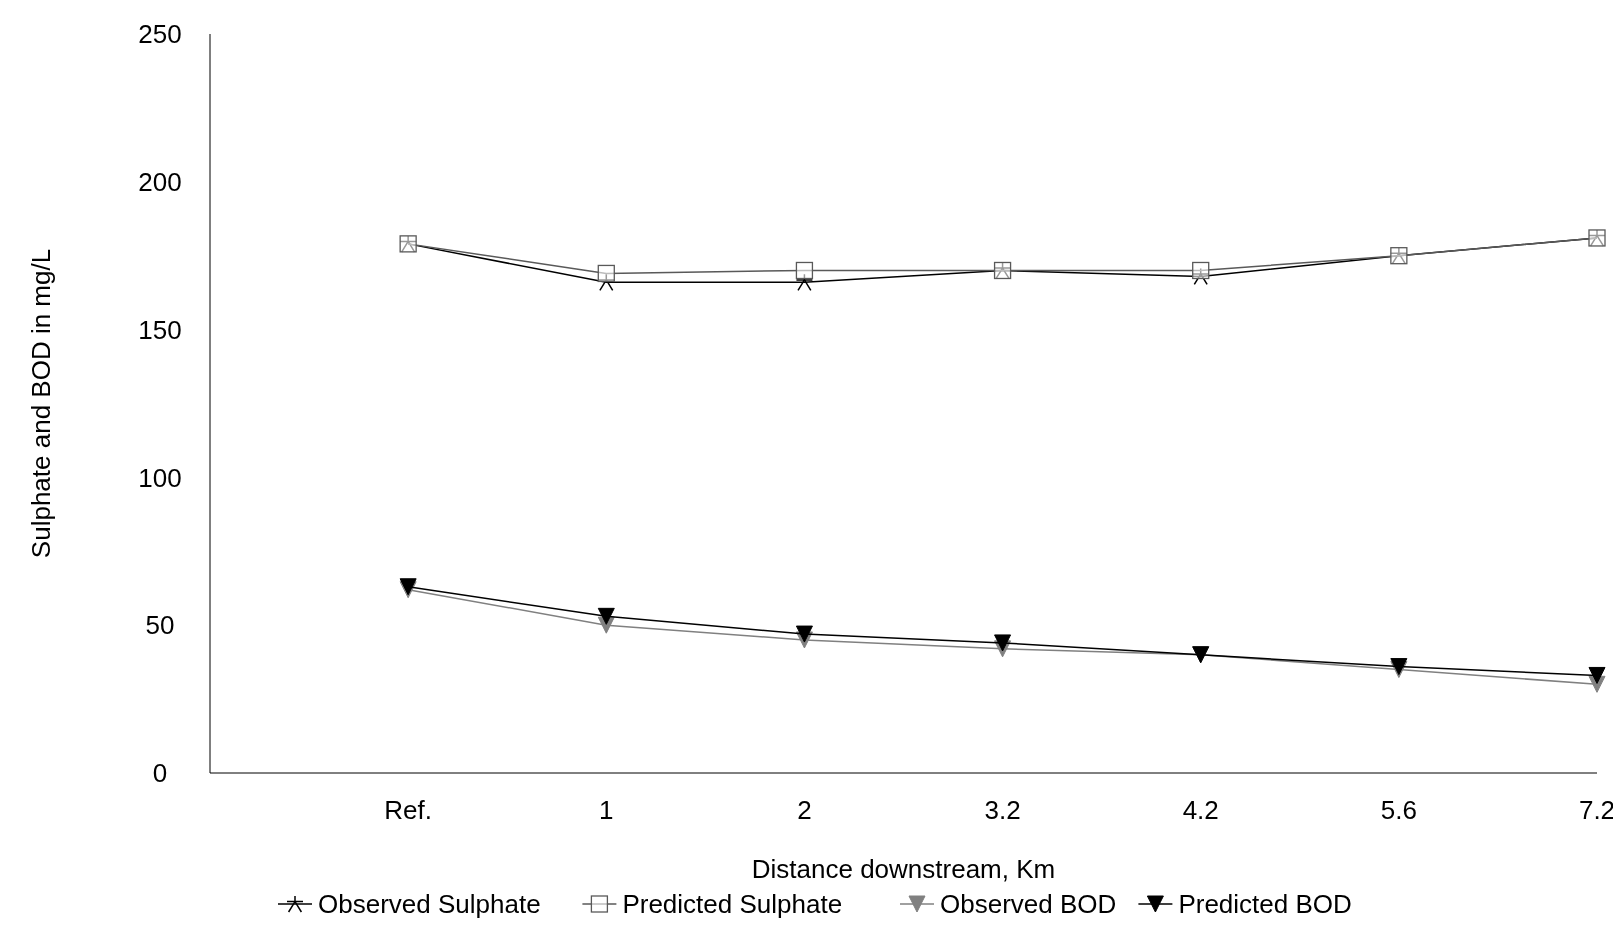 The height and width of the screenshot is (933, 1621). Describe the element at coordinates (160, 477) in the screenshot. I see `y-tick-label: 100` at that location.